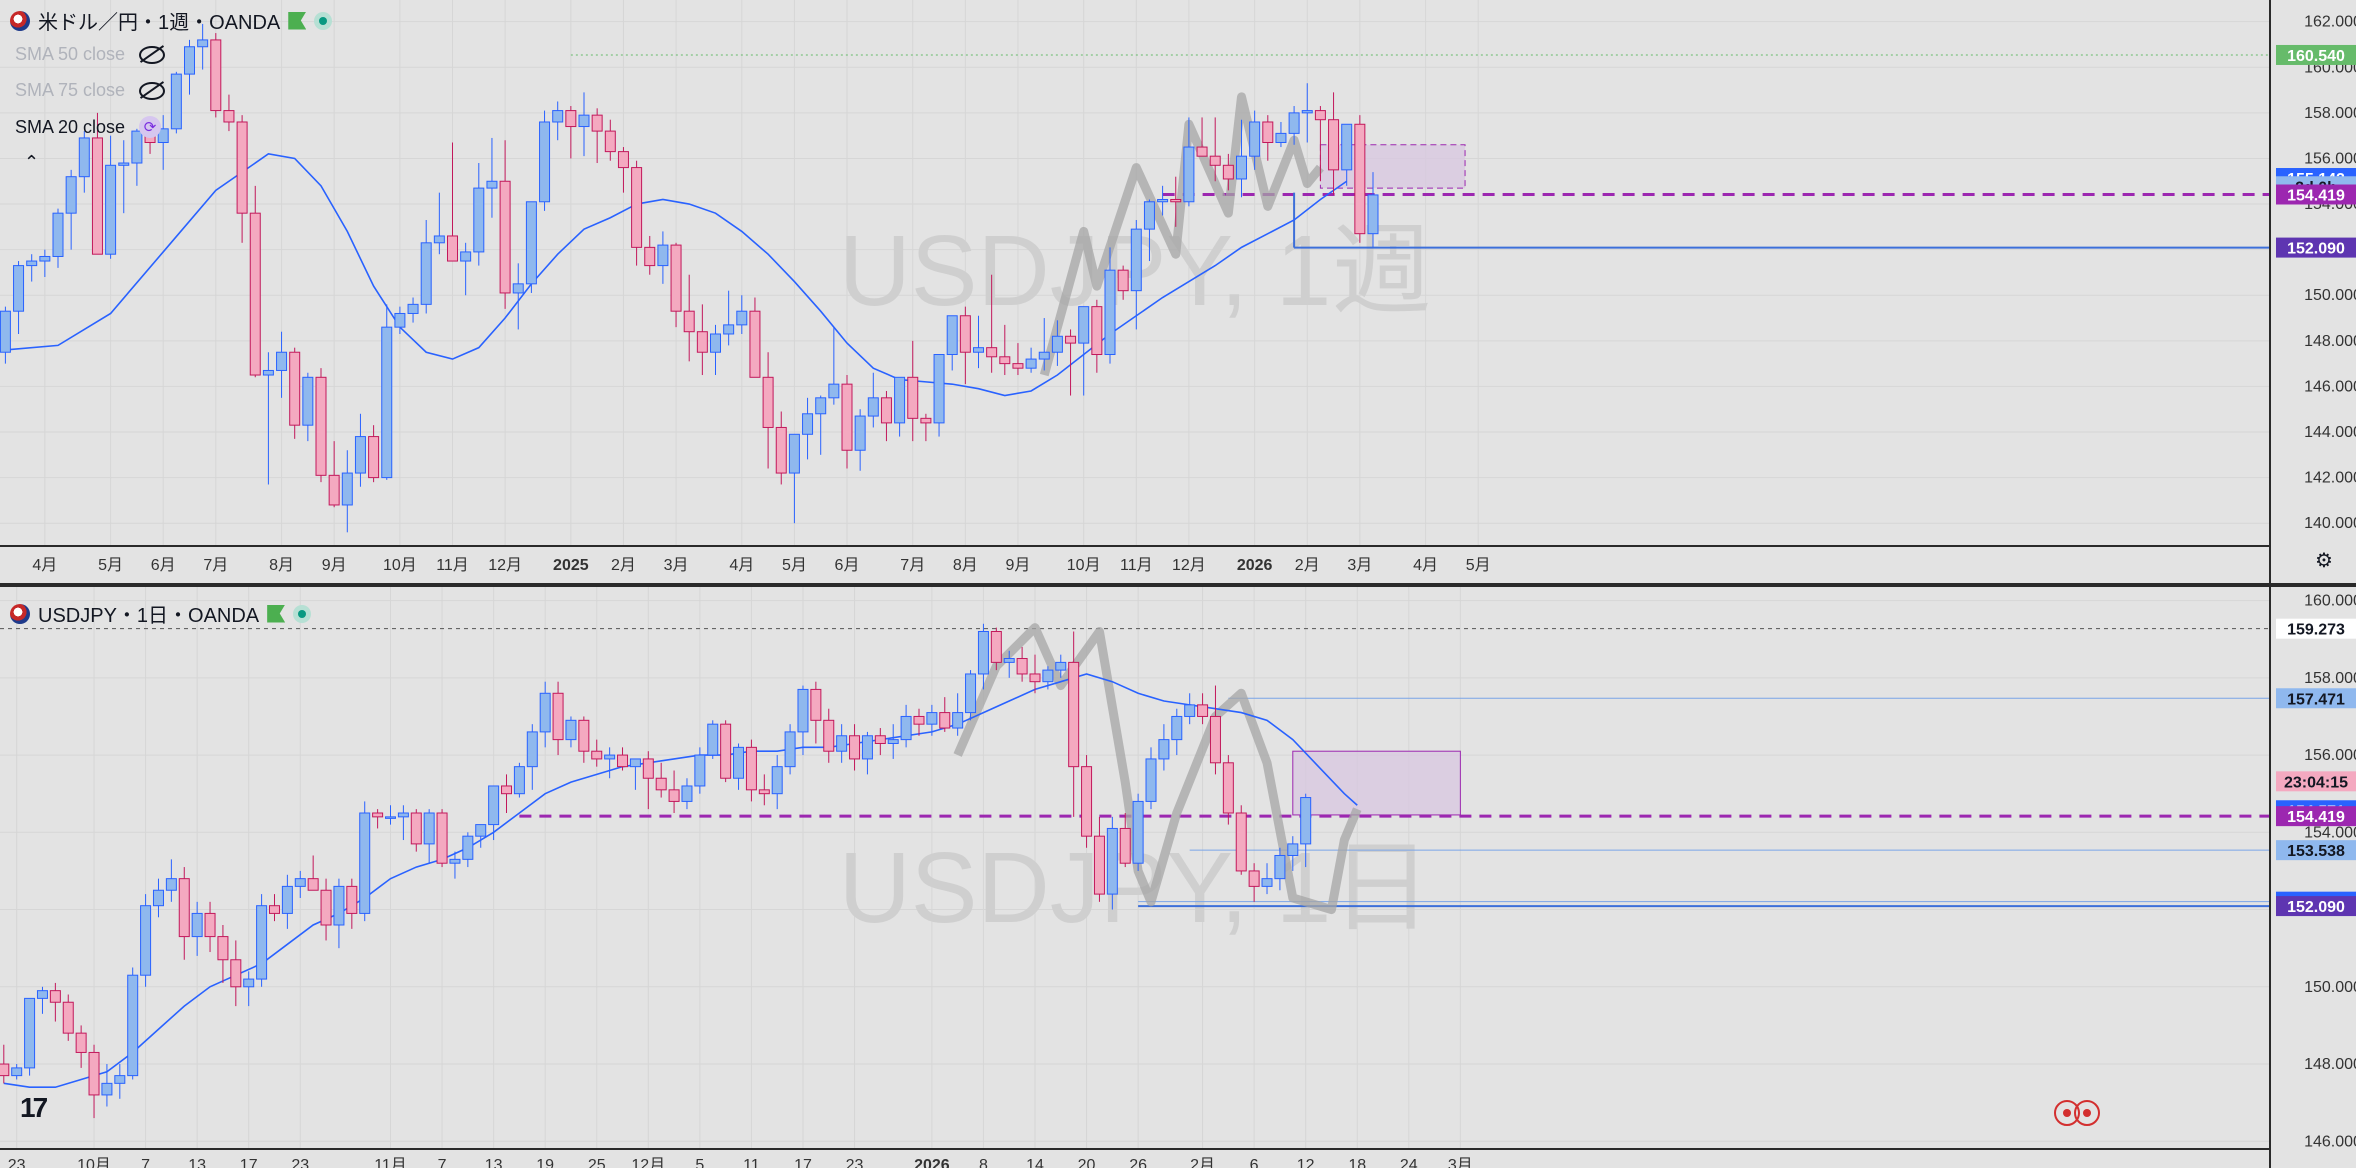 The height and width of the screenshot is (1168, 2356). I want to click on price-axis, so click(2313, 291).